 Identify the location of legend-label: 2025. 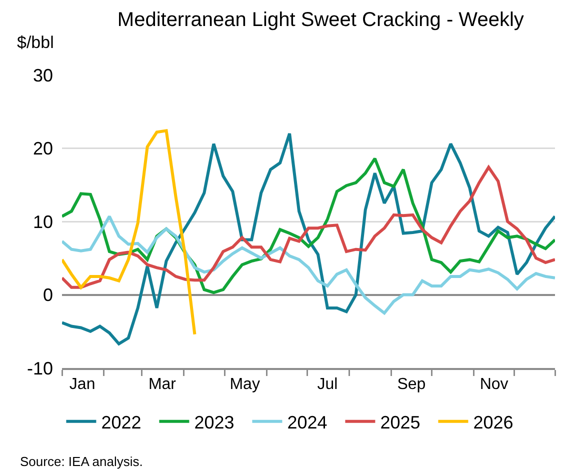
(400, 422).